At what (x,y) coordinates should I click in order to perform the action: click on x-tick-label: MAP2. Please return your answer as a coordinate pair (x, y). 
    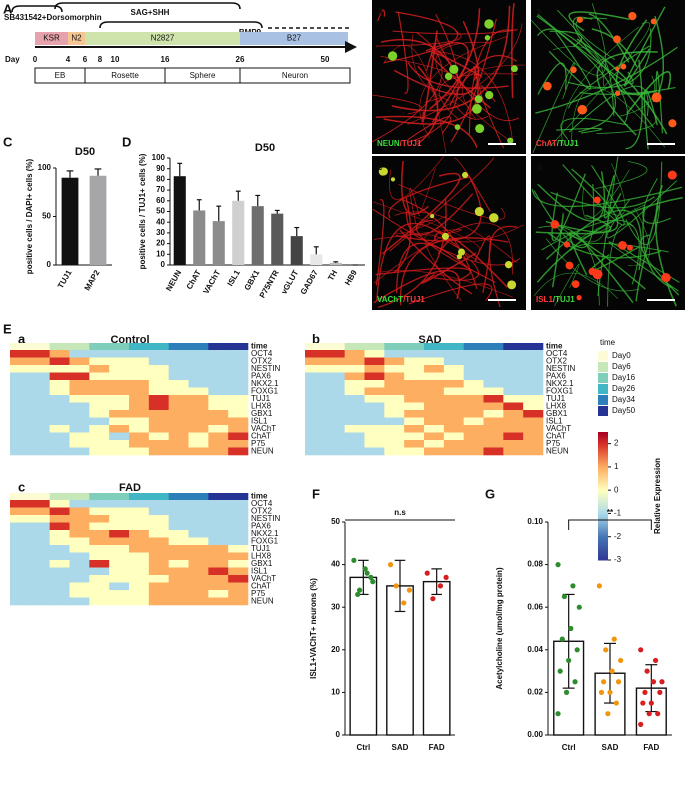
    Looking at the image, I should click on (92, 280).